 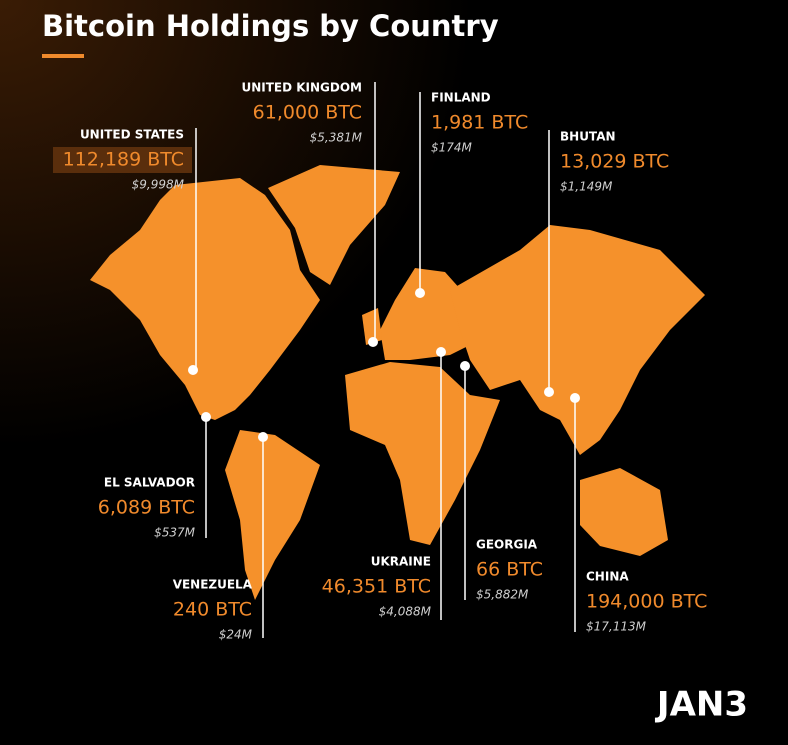 What do you see at coordinates (175, 533) in the screenshot?
I see `usd-value: $537M` at bounding box center [175, 533].